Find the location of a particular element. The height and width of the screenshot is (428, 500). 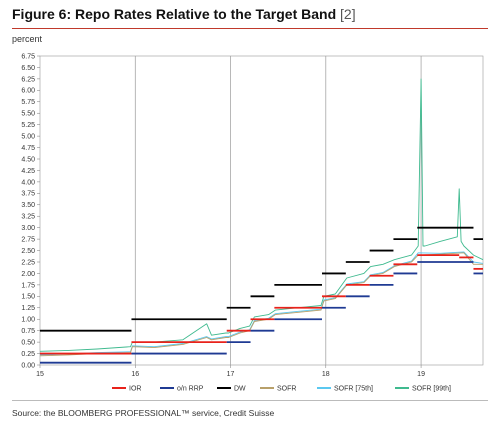

y-tick-label: 5.75 is located at coordinates (28, 102).